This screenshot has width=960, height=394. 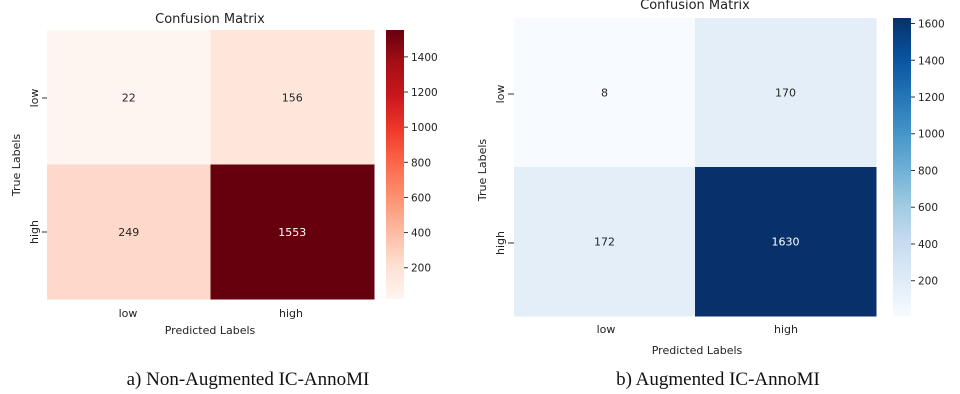 I want to click on chart-b-cell-label-low-low: 8, so click(x=604, y=93).